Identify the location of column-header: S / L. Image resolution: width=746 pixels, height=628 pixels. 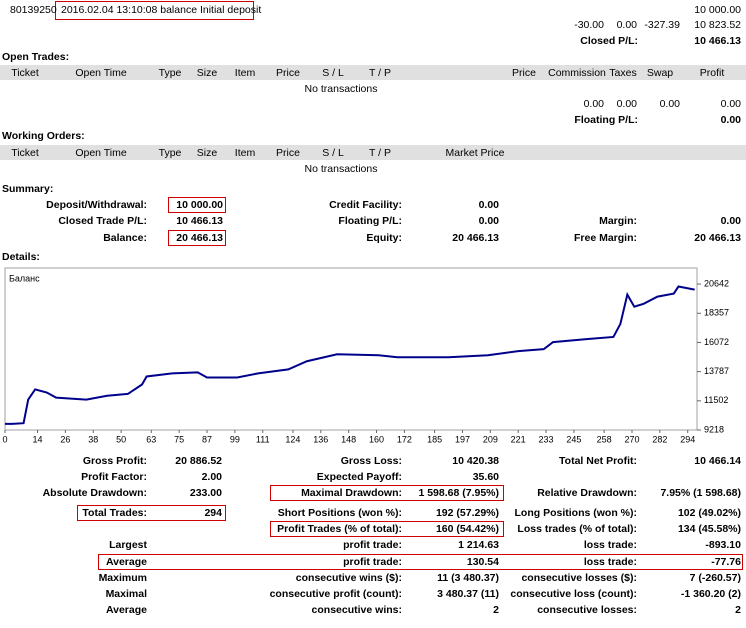
(333, 153).